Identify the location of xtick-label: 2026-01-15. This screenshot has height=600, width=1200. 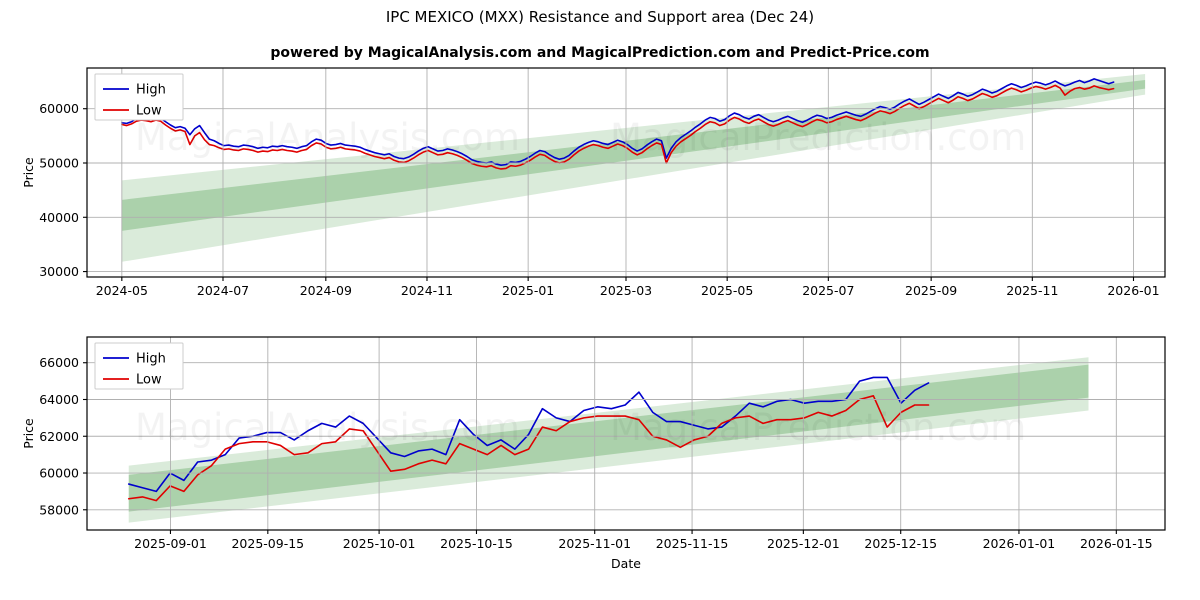
(1116, 543).